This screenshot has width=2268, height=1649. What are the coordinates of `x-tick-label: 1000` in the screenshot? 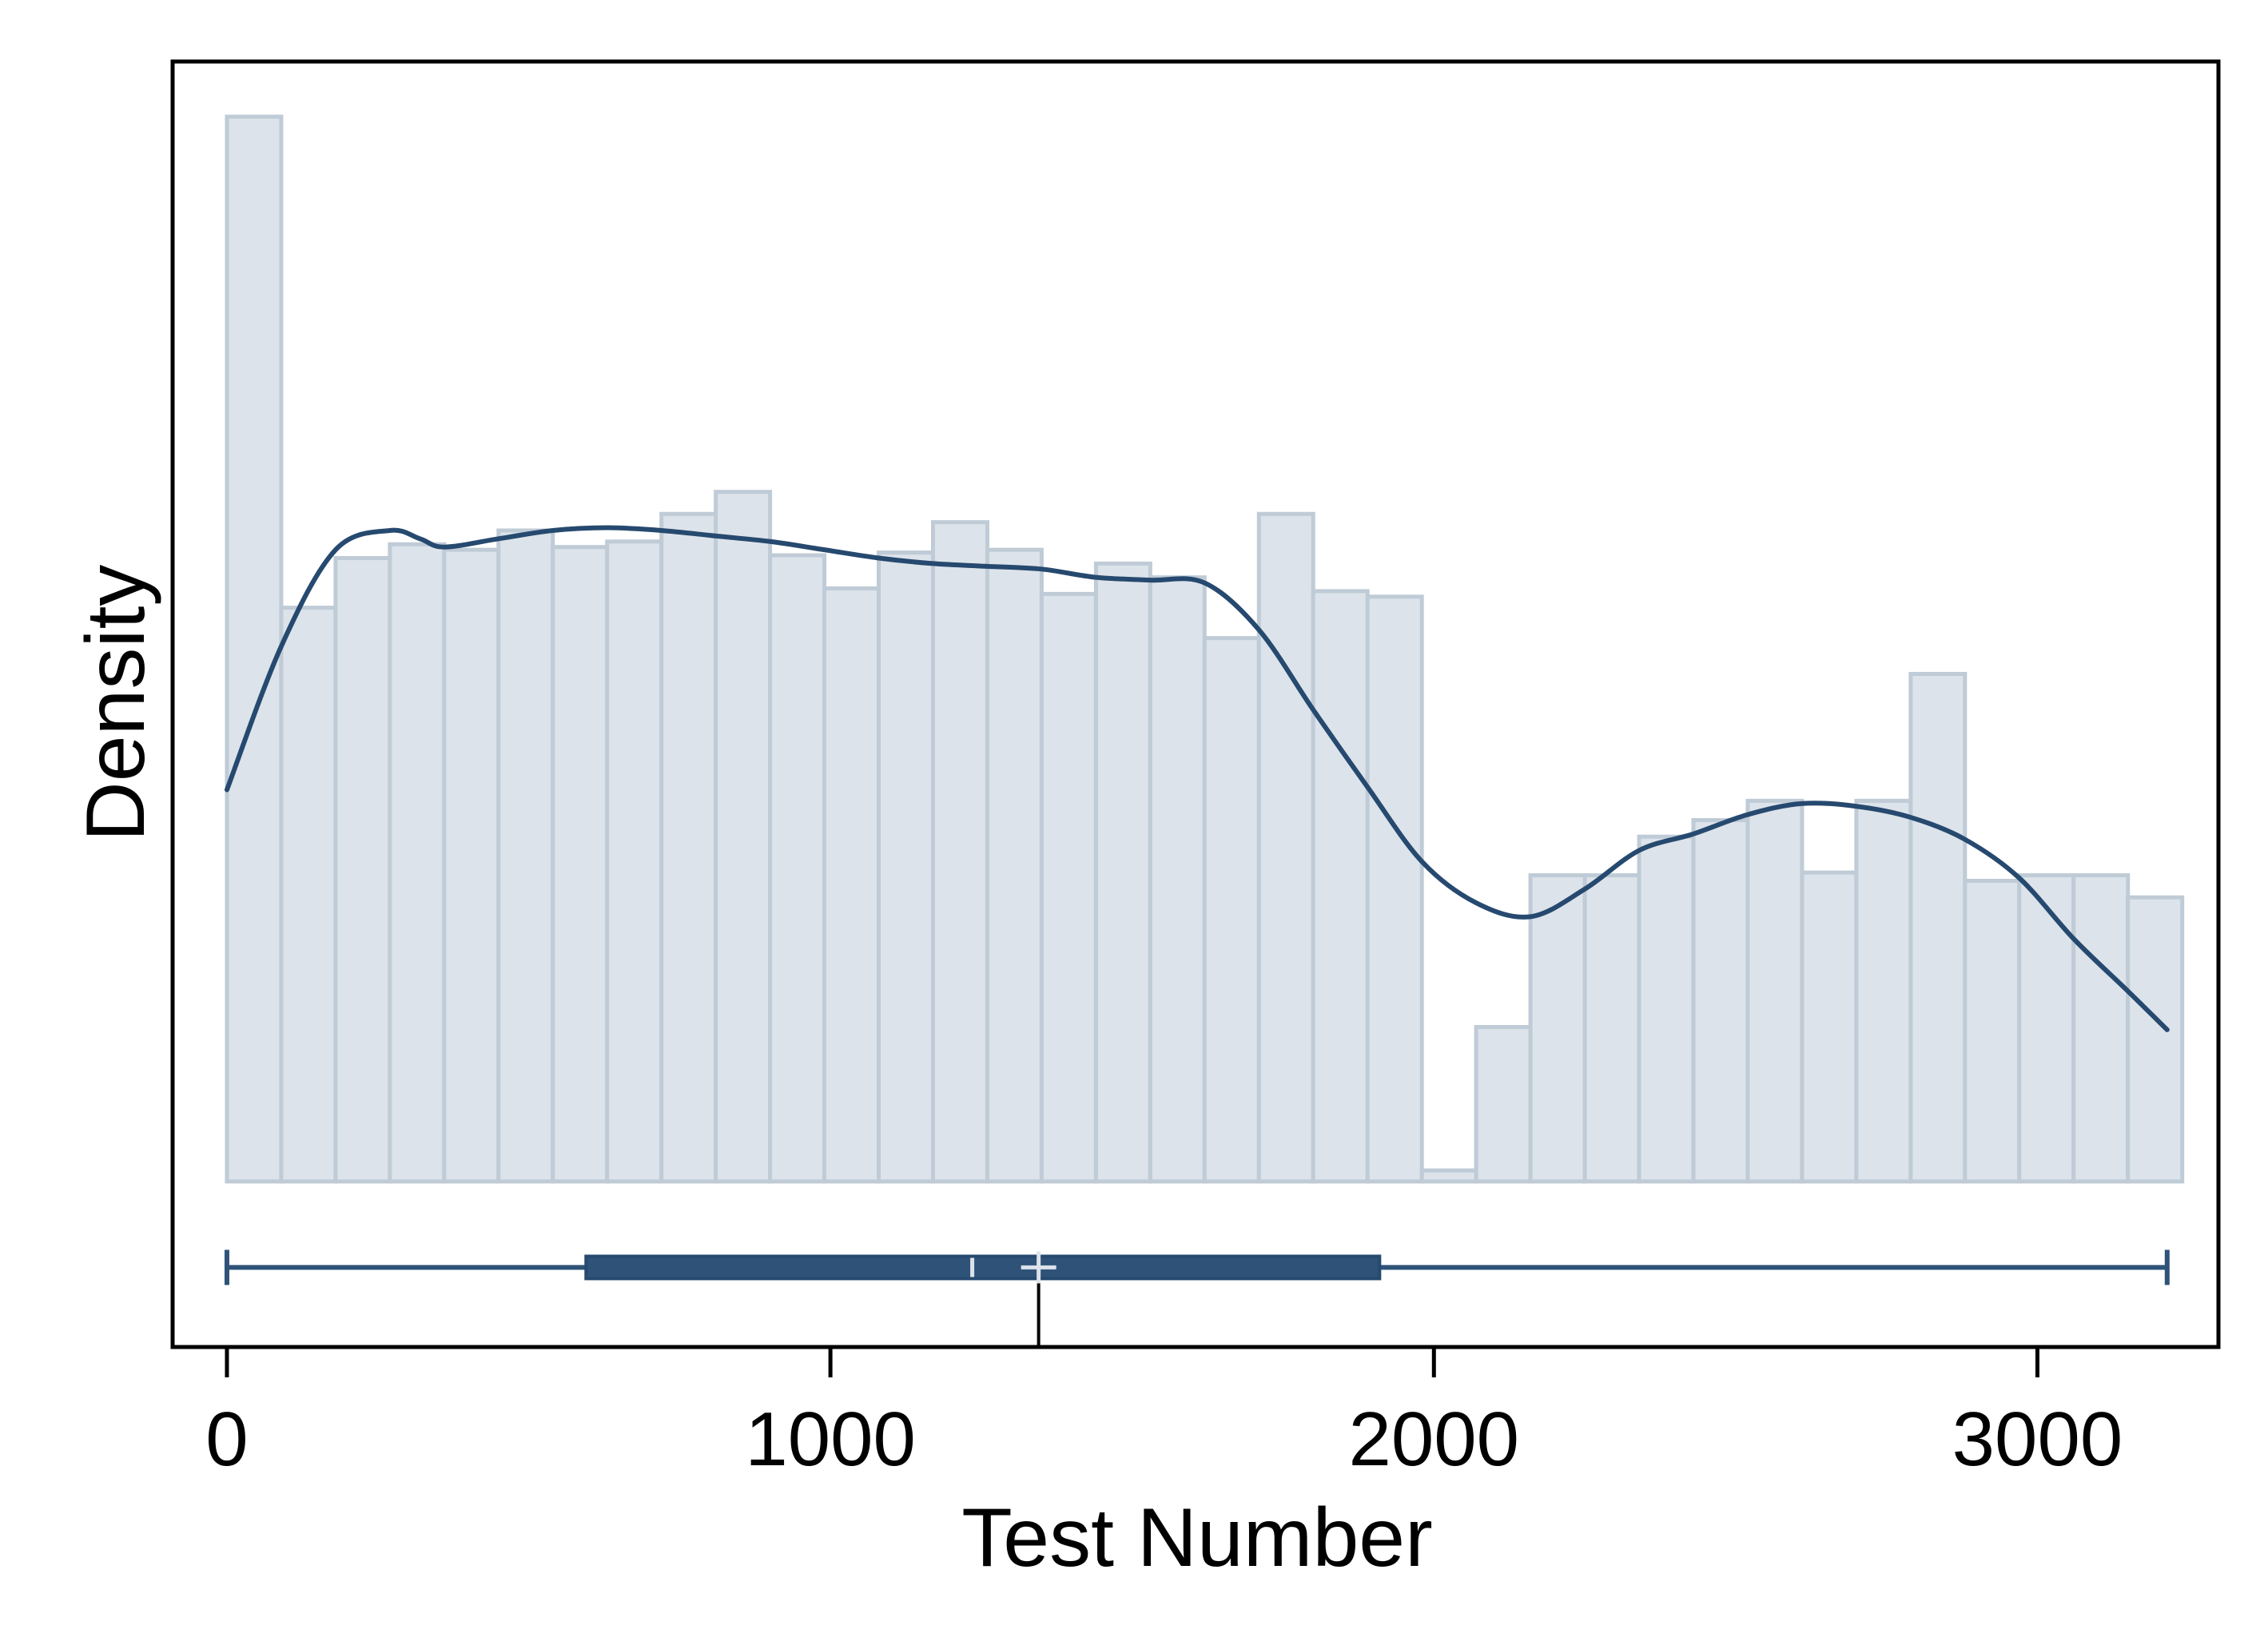 It's located at (831, 1439).